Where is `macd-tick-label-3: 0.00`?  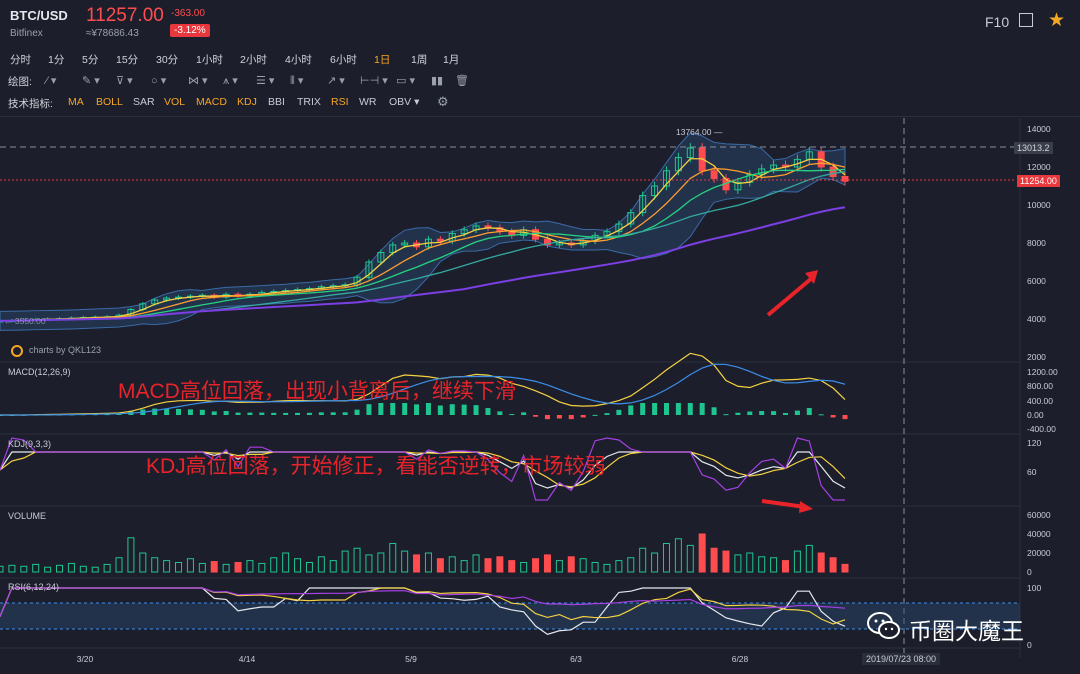 macd-tick-label-3: 0.00 is located at coordinates (1035, 415).